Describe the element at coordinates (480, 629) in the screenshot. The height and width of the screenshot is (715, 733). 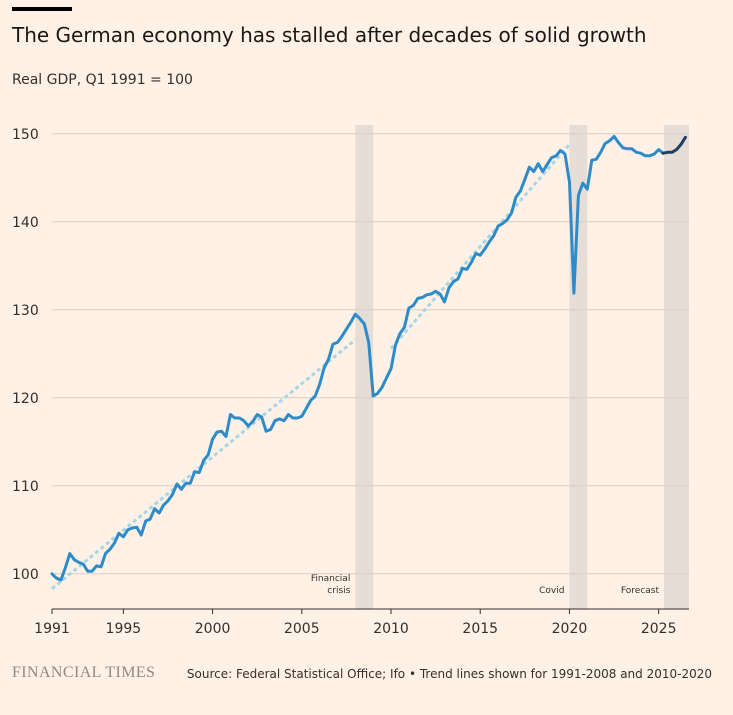
I see `x-tick-label-2015: 2015` at that location.